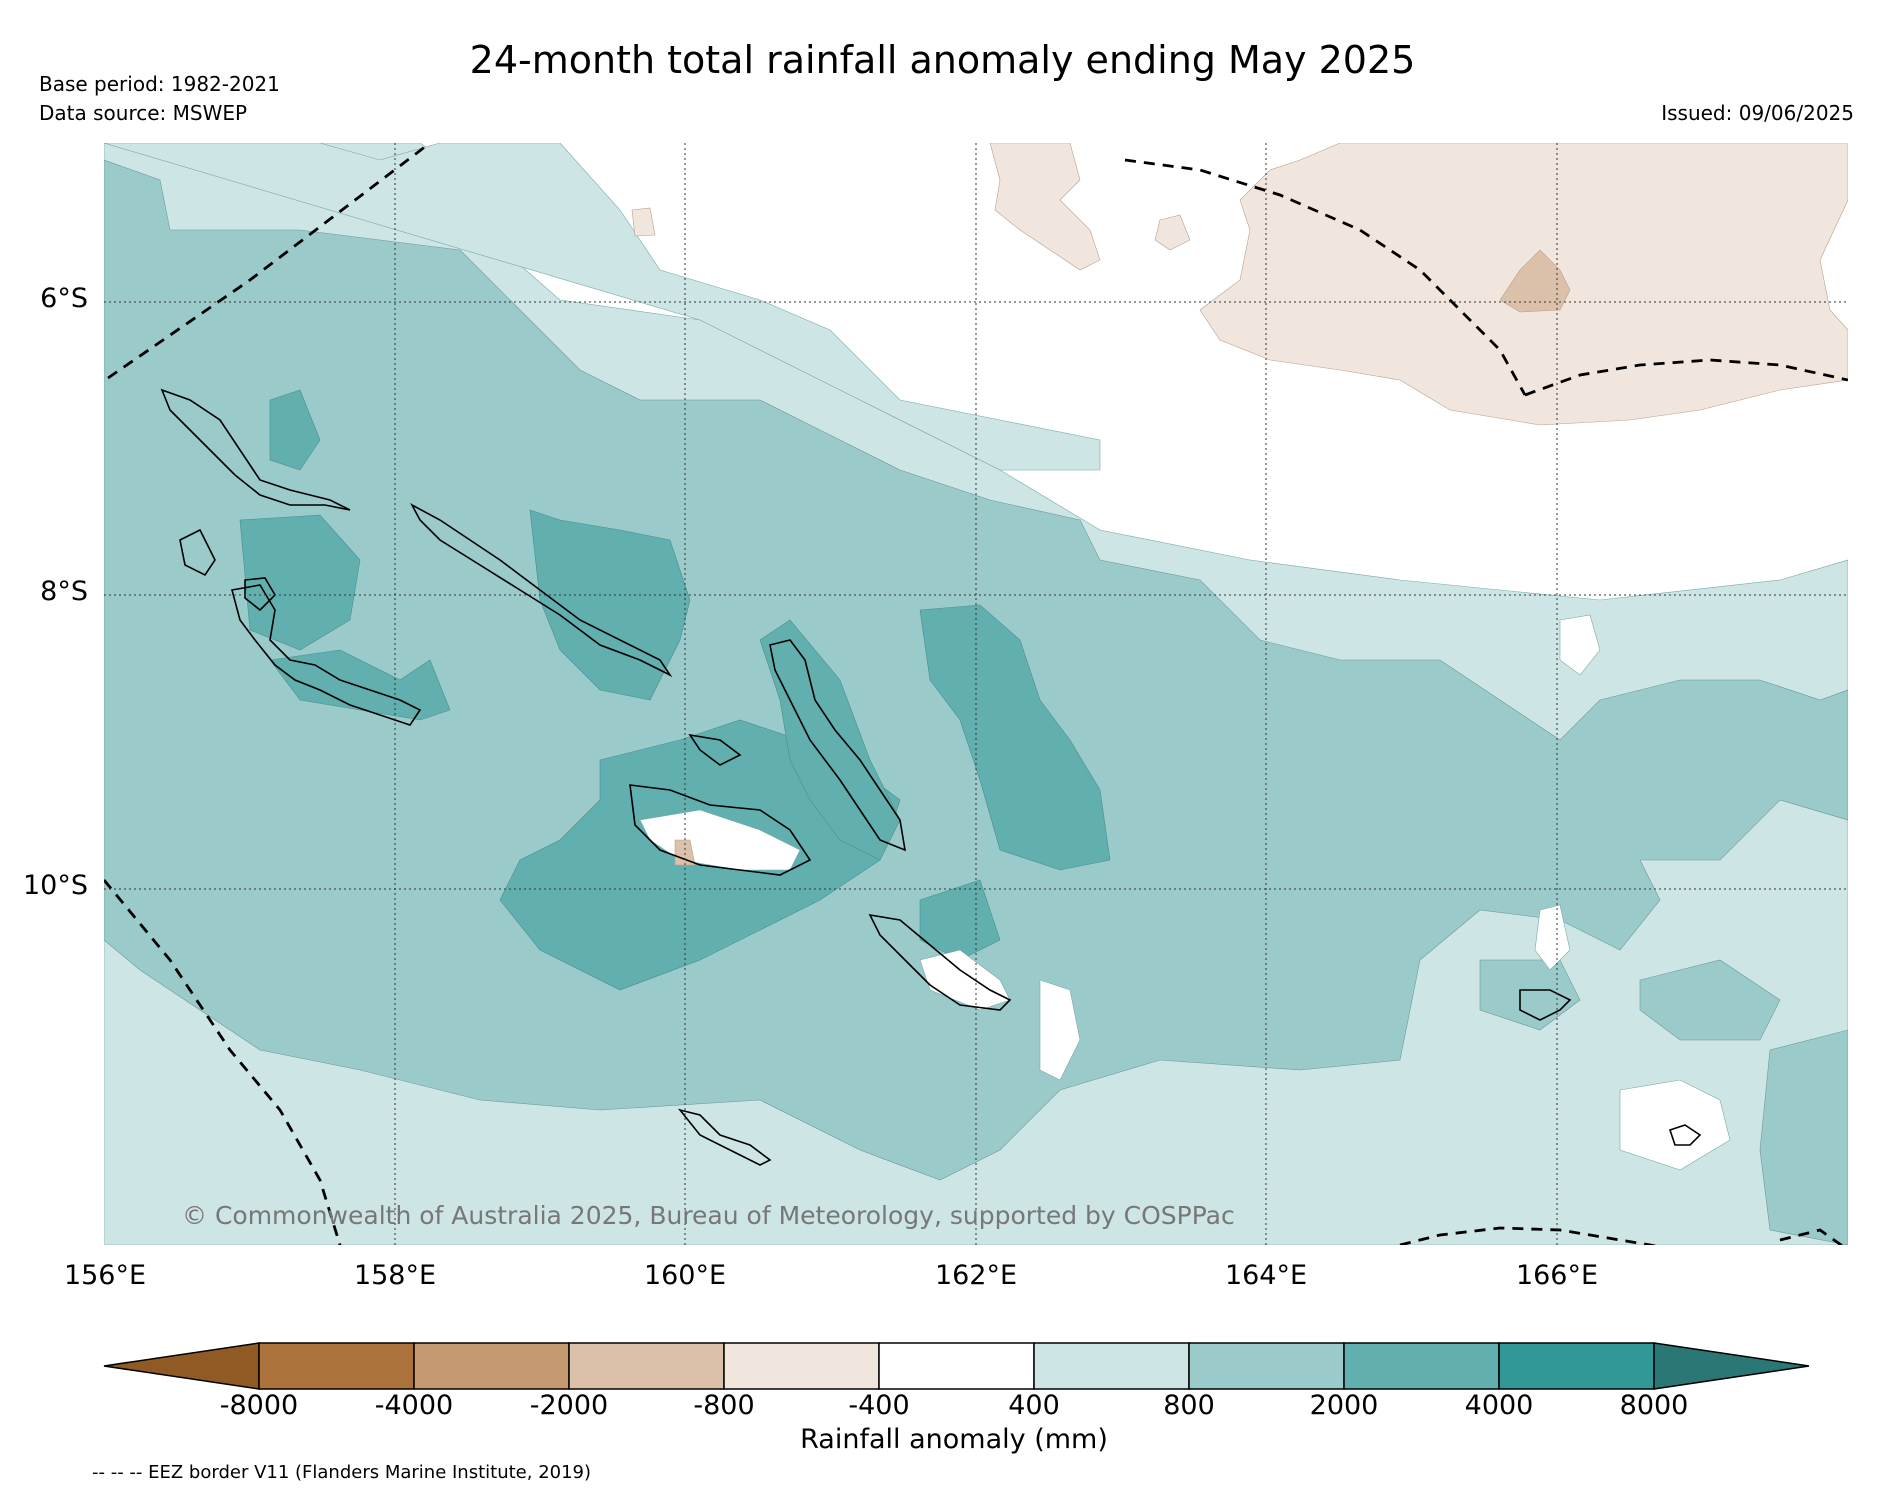 This screenshot has width=1885, height=1494. Describe the element at coordinates (143, 113) in the screenshot. I see `data-source-note: Data source: MSWEP` at that location.